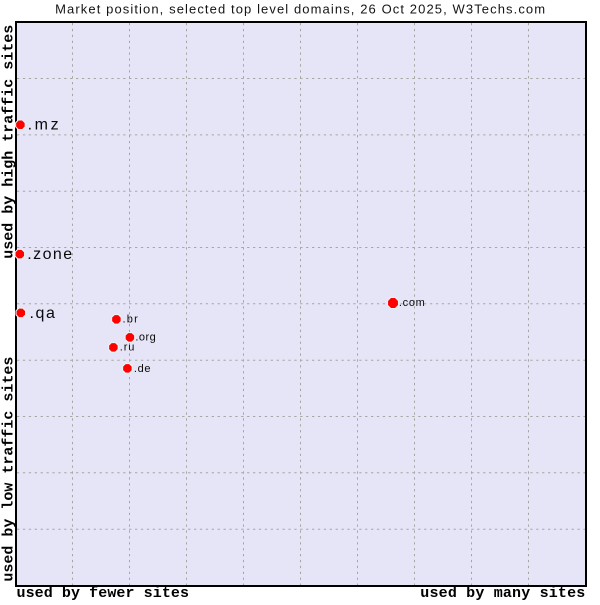 The width and height of the screenshot is (600, 605). I want to click on svg-text: .zone, so click(49, 254).